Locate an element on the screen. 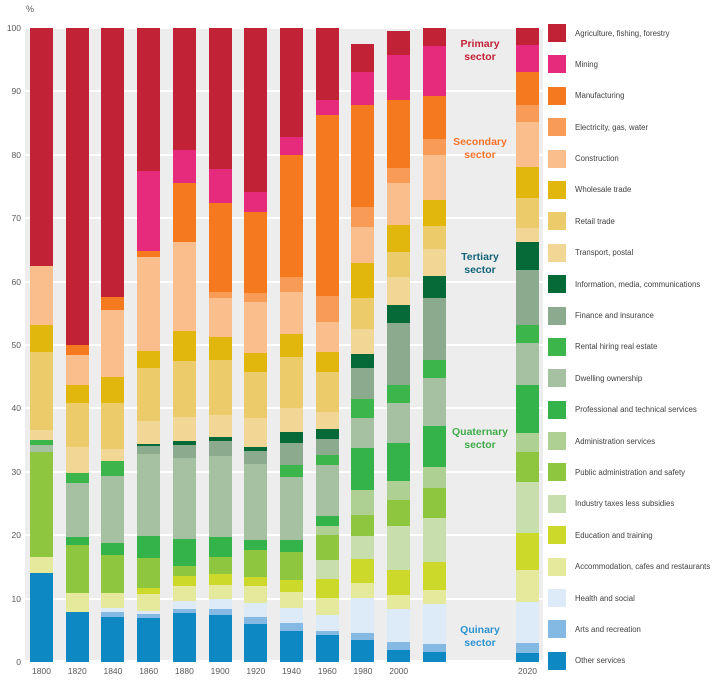 This screenshot has height=697, width=726. legend-swatch-other-services is located at coordinates (557, 660).